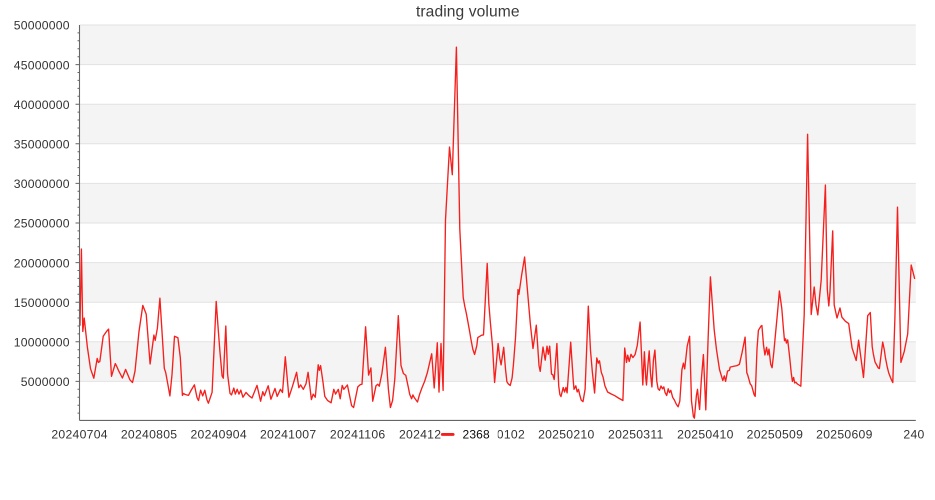 The image size is (935, 500). I want to click on svg-text: 20250509, so click(775, 434).